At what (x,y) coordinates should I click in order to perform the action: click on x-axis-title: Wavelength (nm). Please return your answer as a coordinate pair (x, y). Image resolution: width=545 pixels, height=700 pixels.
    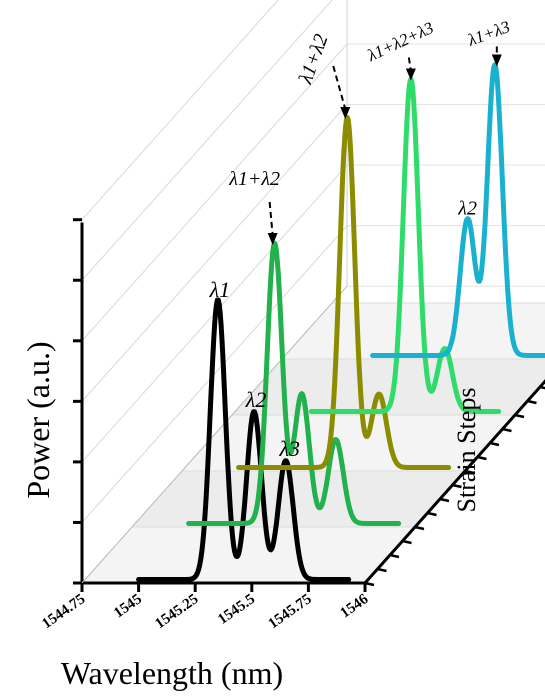
    Looking at the image, I should click on (172, 673).